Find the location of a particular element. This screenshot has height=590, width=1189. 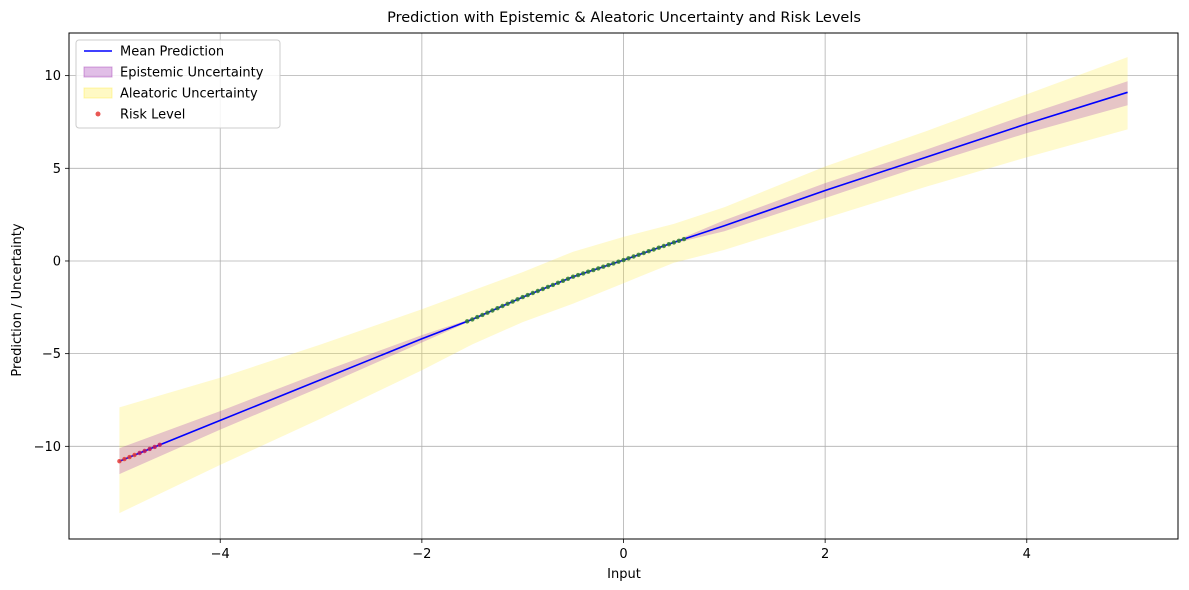

x-axis-ticks: −4 −2 0 2 4 is located at coordinates (621, 550).